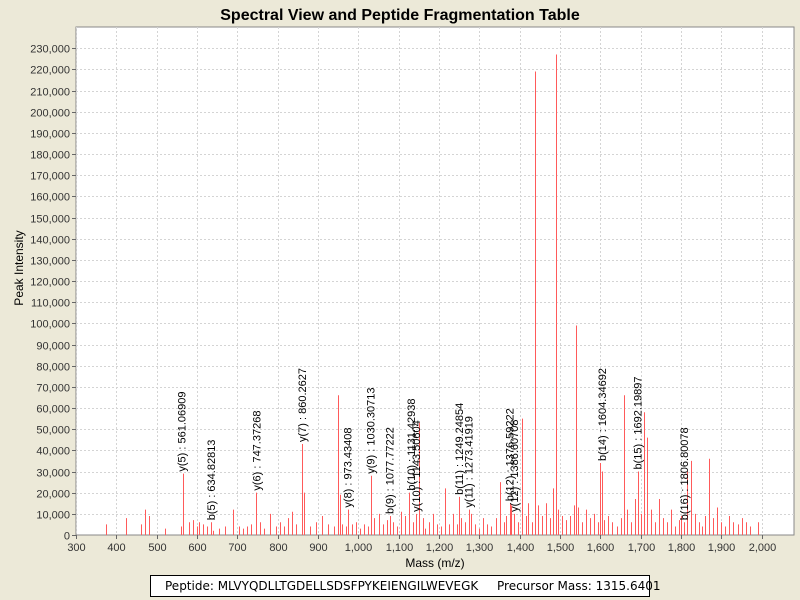 The image size is (800, 600). What do you see at coordinates (682, 548) in the screenshot?
I see `x-tick-label: 1,800` at bounding box center [682, 548].